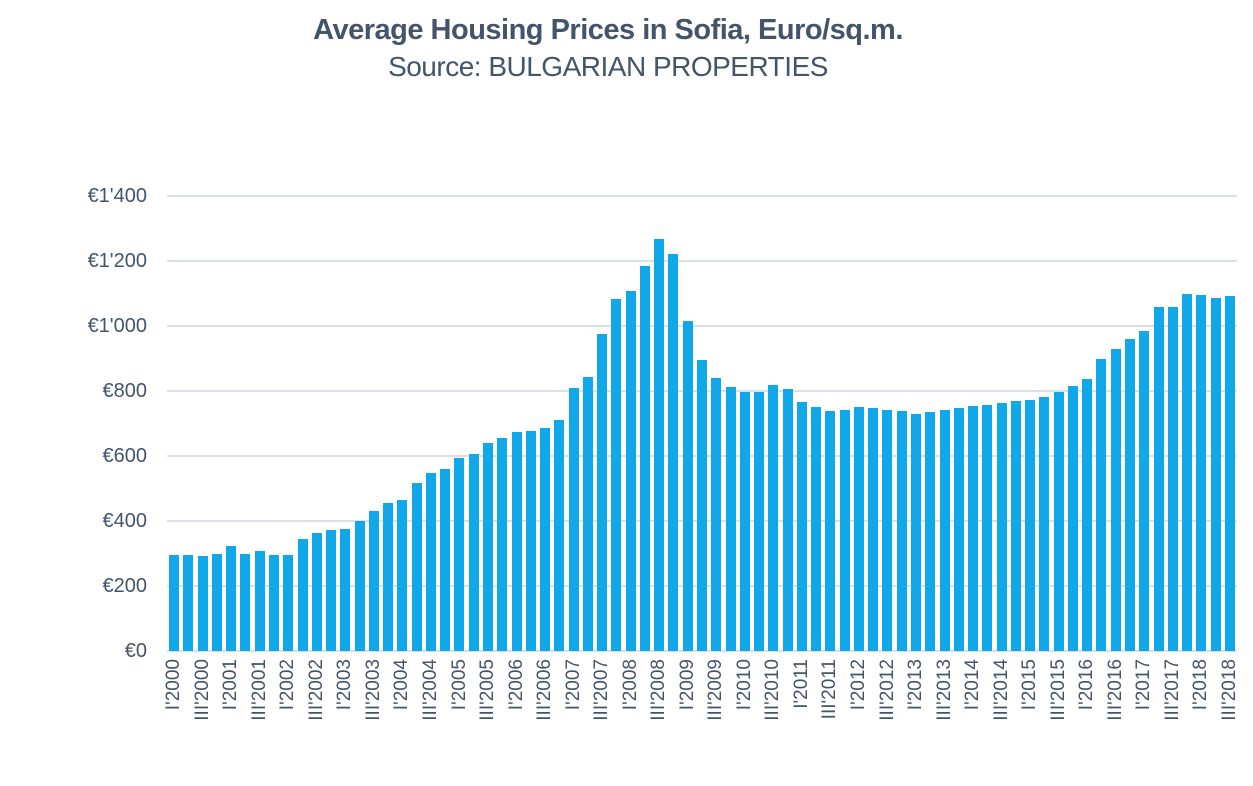 The width and height of the screenshot is (1253, 786). What do you see at coordinates (630, 685) in the screenshot?
I see `x-axis-tick-label: I'2008` at bounding box center [630, 685].